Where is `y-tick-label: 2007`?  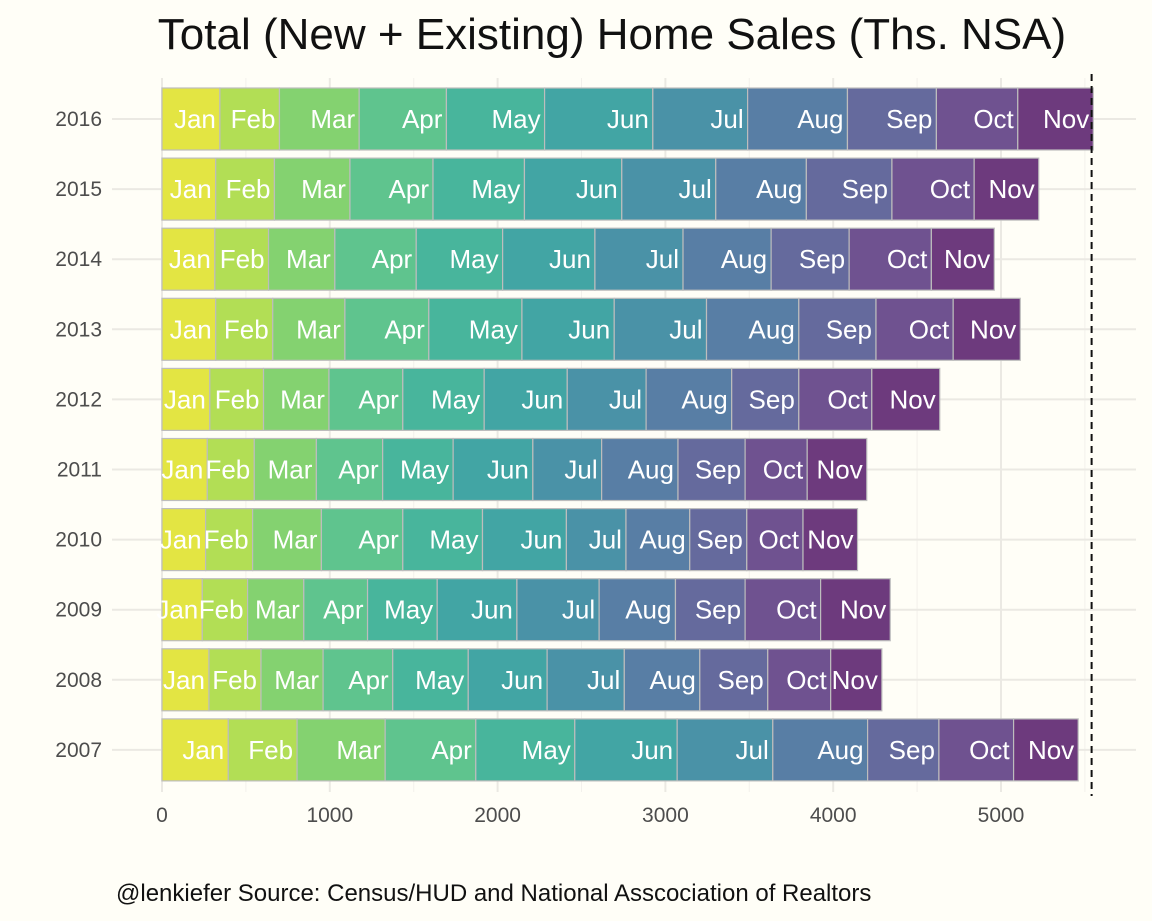 y-tick-label: 2007 is located at coordinates (78, 750).